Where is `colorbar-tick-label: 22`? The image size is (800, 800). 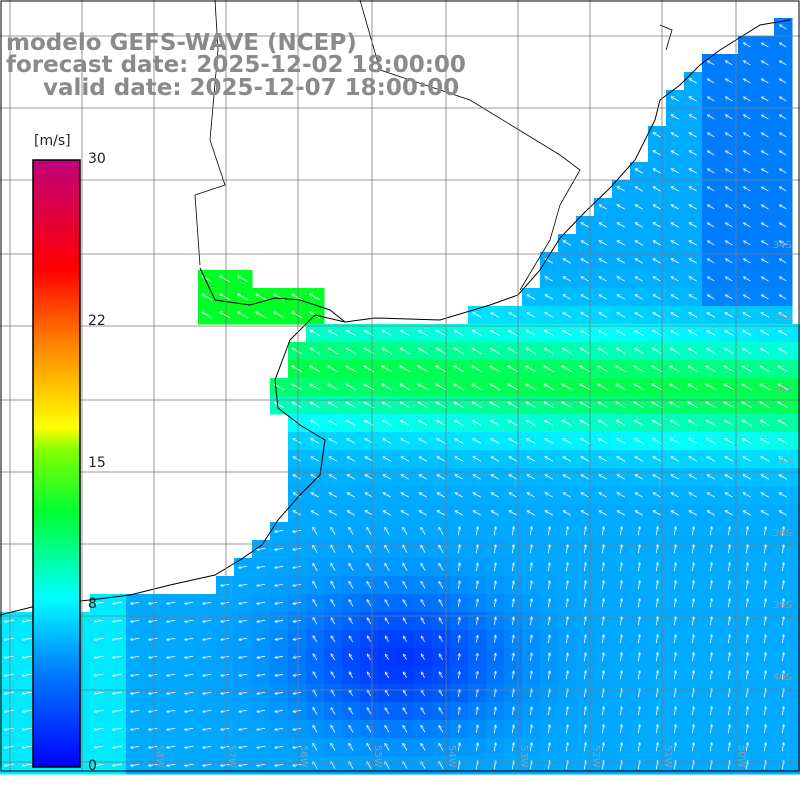 colorbar-tick-label: 22 is located at coordinates (97, 320).